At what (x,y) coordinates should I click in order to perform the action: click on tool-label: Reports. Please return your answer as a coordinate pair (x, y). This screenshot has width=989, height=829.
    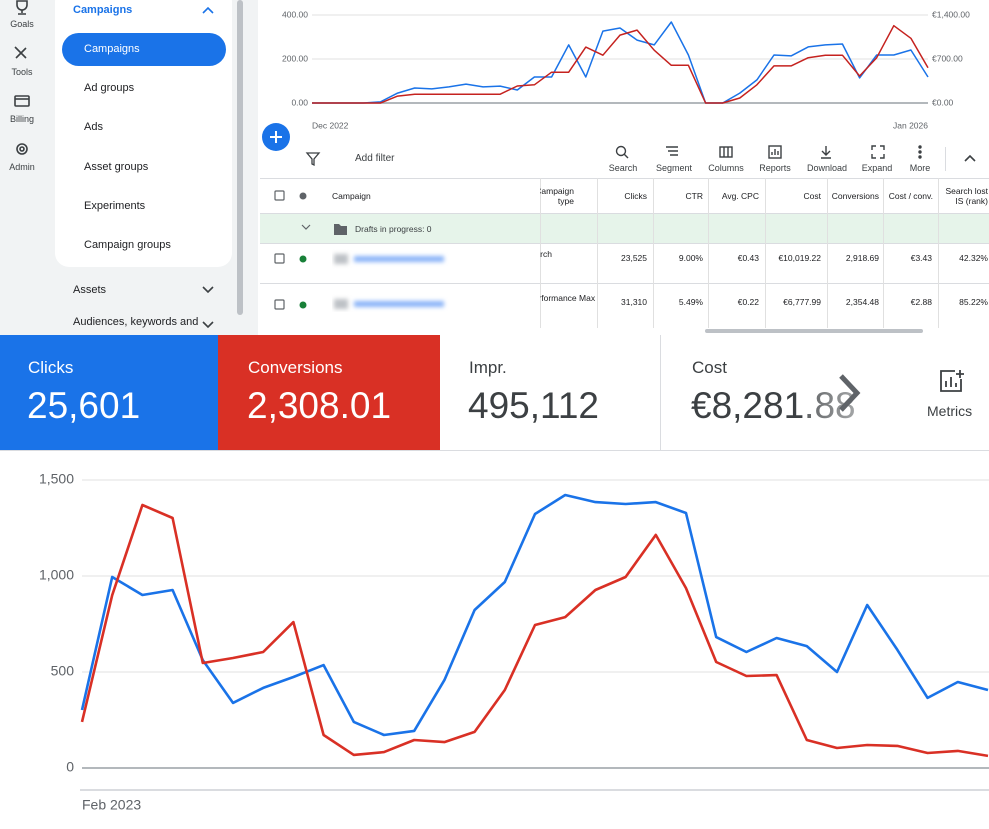
    Looking at the image, I should click on (775, 168).